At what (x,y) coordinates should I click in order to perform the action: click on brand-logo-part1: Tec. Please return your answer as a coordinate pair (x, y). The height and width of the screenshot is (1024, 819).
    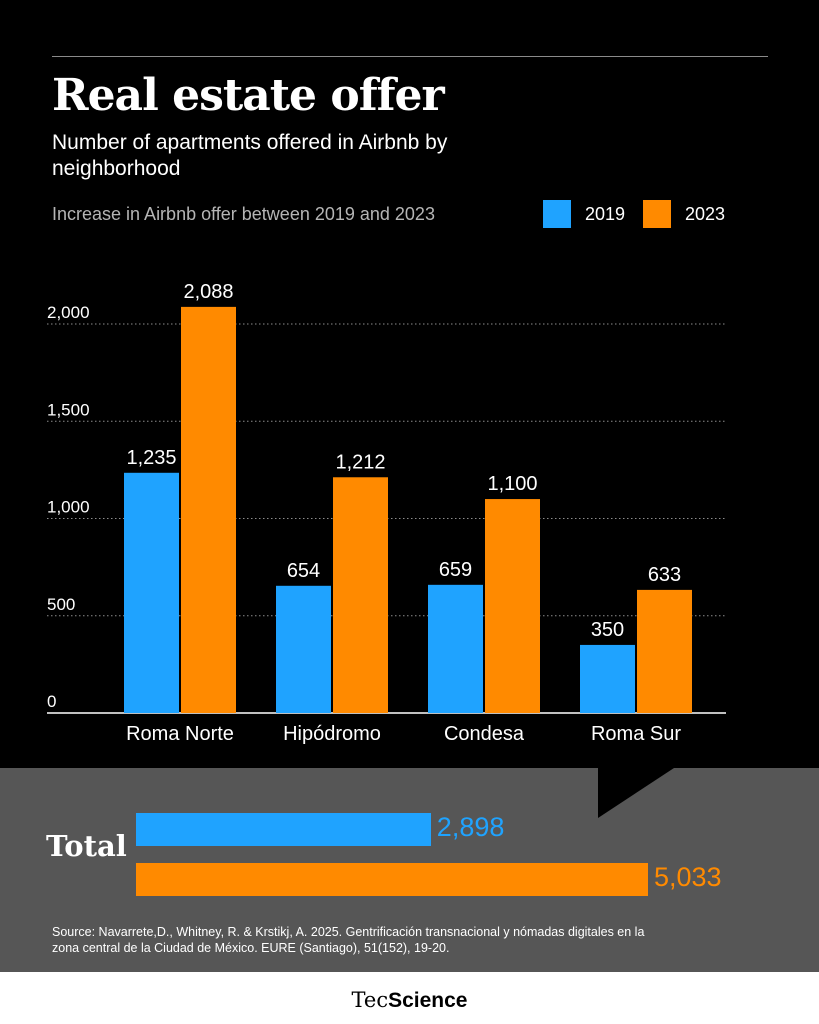
    Looking at the image, I should click on (370, 1000).